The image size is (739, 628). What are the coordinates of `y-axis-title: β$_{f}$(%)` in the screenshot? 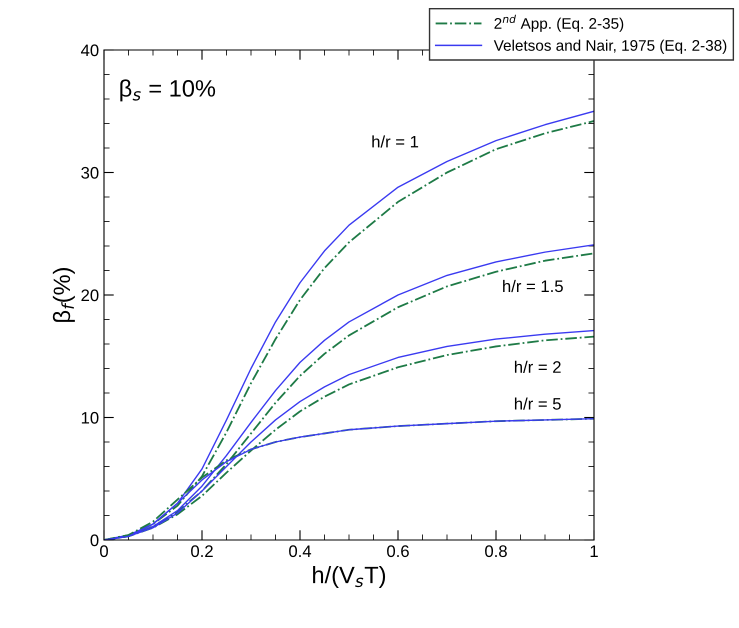 It's located at (63, 295).